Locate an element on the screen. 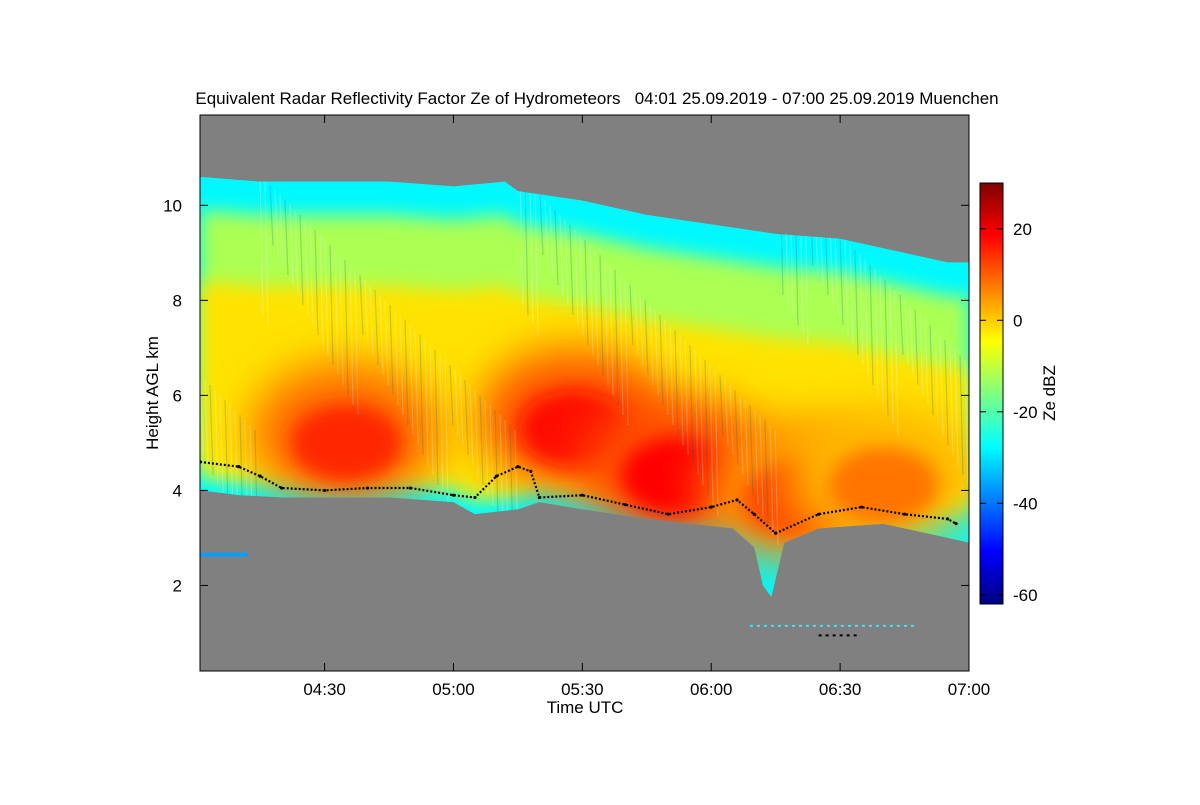 Image resolution: width=1200 pixels, height=805 pixels. x-tick-label: 05:30 is located at coordinates (582, 689).